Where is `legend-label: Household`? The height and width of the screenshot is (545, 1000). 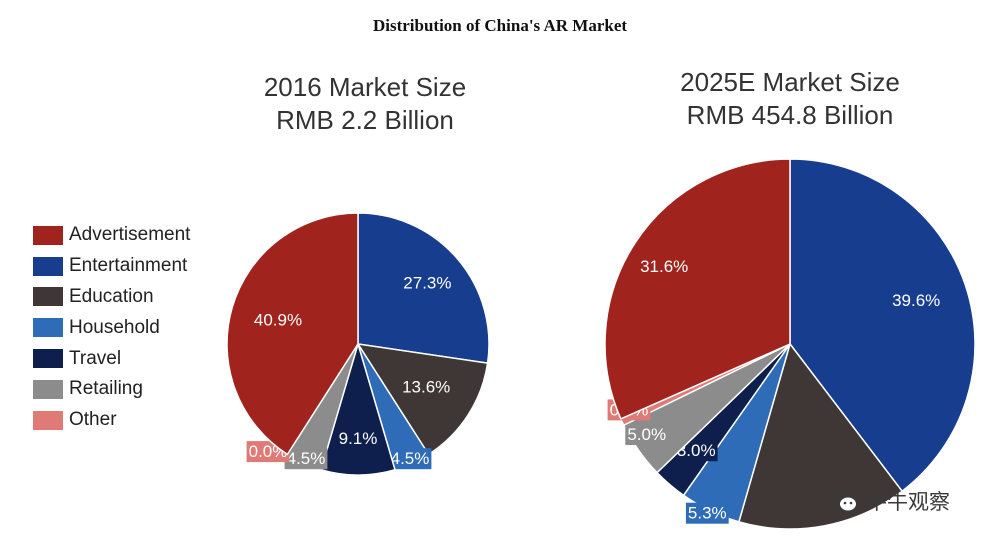 legend-label: Household is located at coordinates (114, 327).